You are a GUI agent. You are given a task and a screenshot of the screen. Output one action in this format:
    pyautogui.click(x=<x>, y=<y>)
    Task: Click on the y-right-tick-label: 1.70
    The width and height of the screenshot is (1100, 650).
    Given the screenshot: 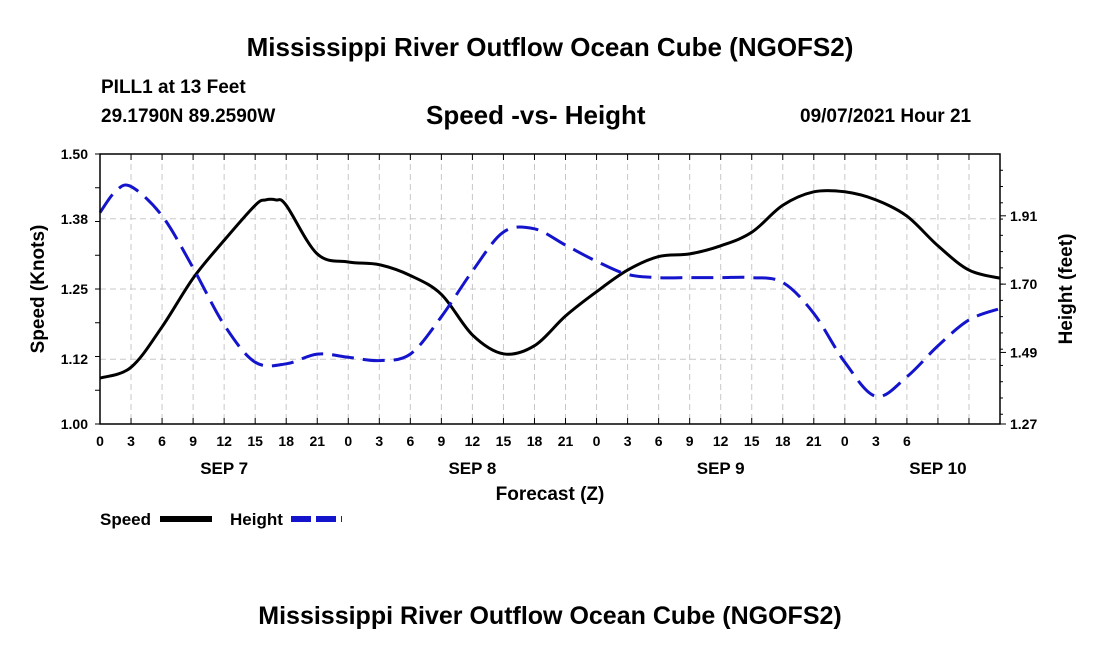 What is the action you would take?
    pyautogui.click(x=1023, y=284)
    